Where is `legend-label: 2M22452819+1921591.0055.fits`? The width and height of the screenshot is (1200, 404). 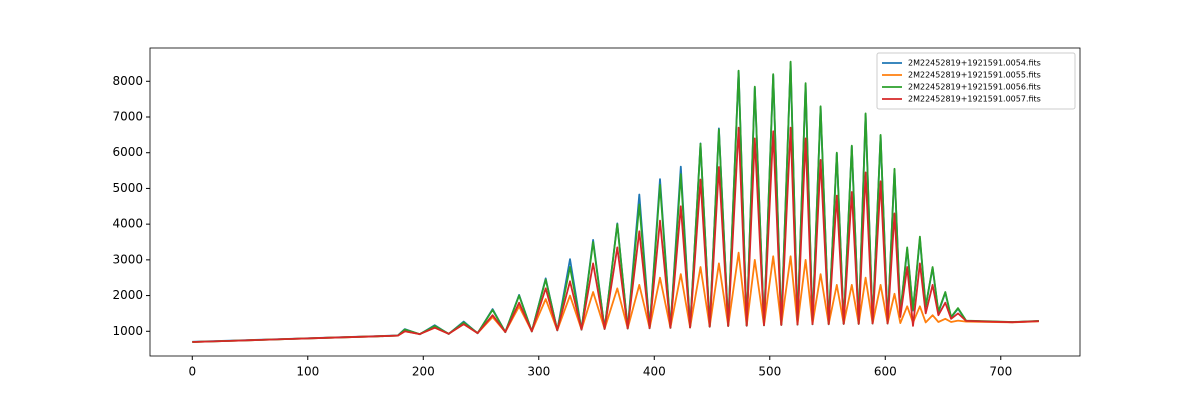 legend-label: 2M22452819+1921591.0055.fits is located at coordinates (974, 75).